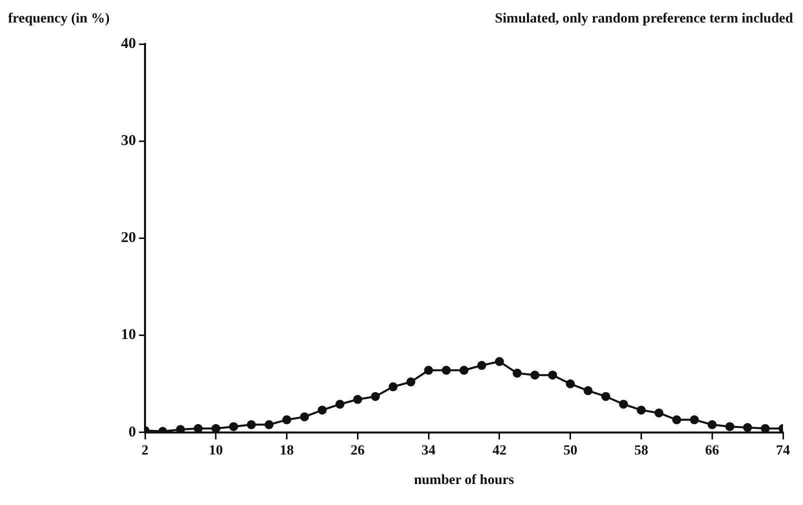 The width and height of the screenshot is (803, 505). I want to click on y-tick-label: 20, so click(128, 238).